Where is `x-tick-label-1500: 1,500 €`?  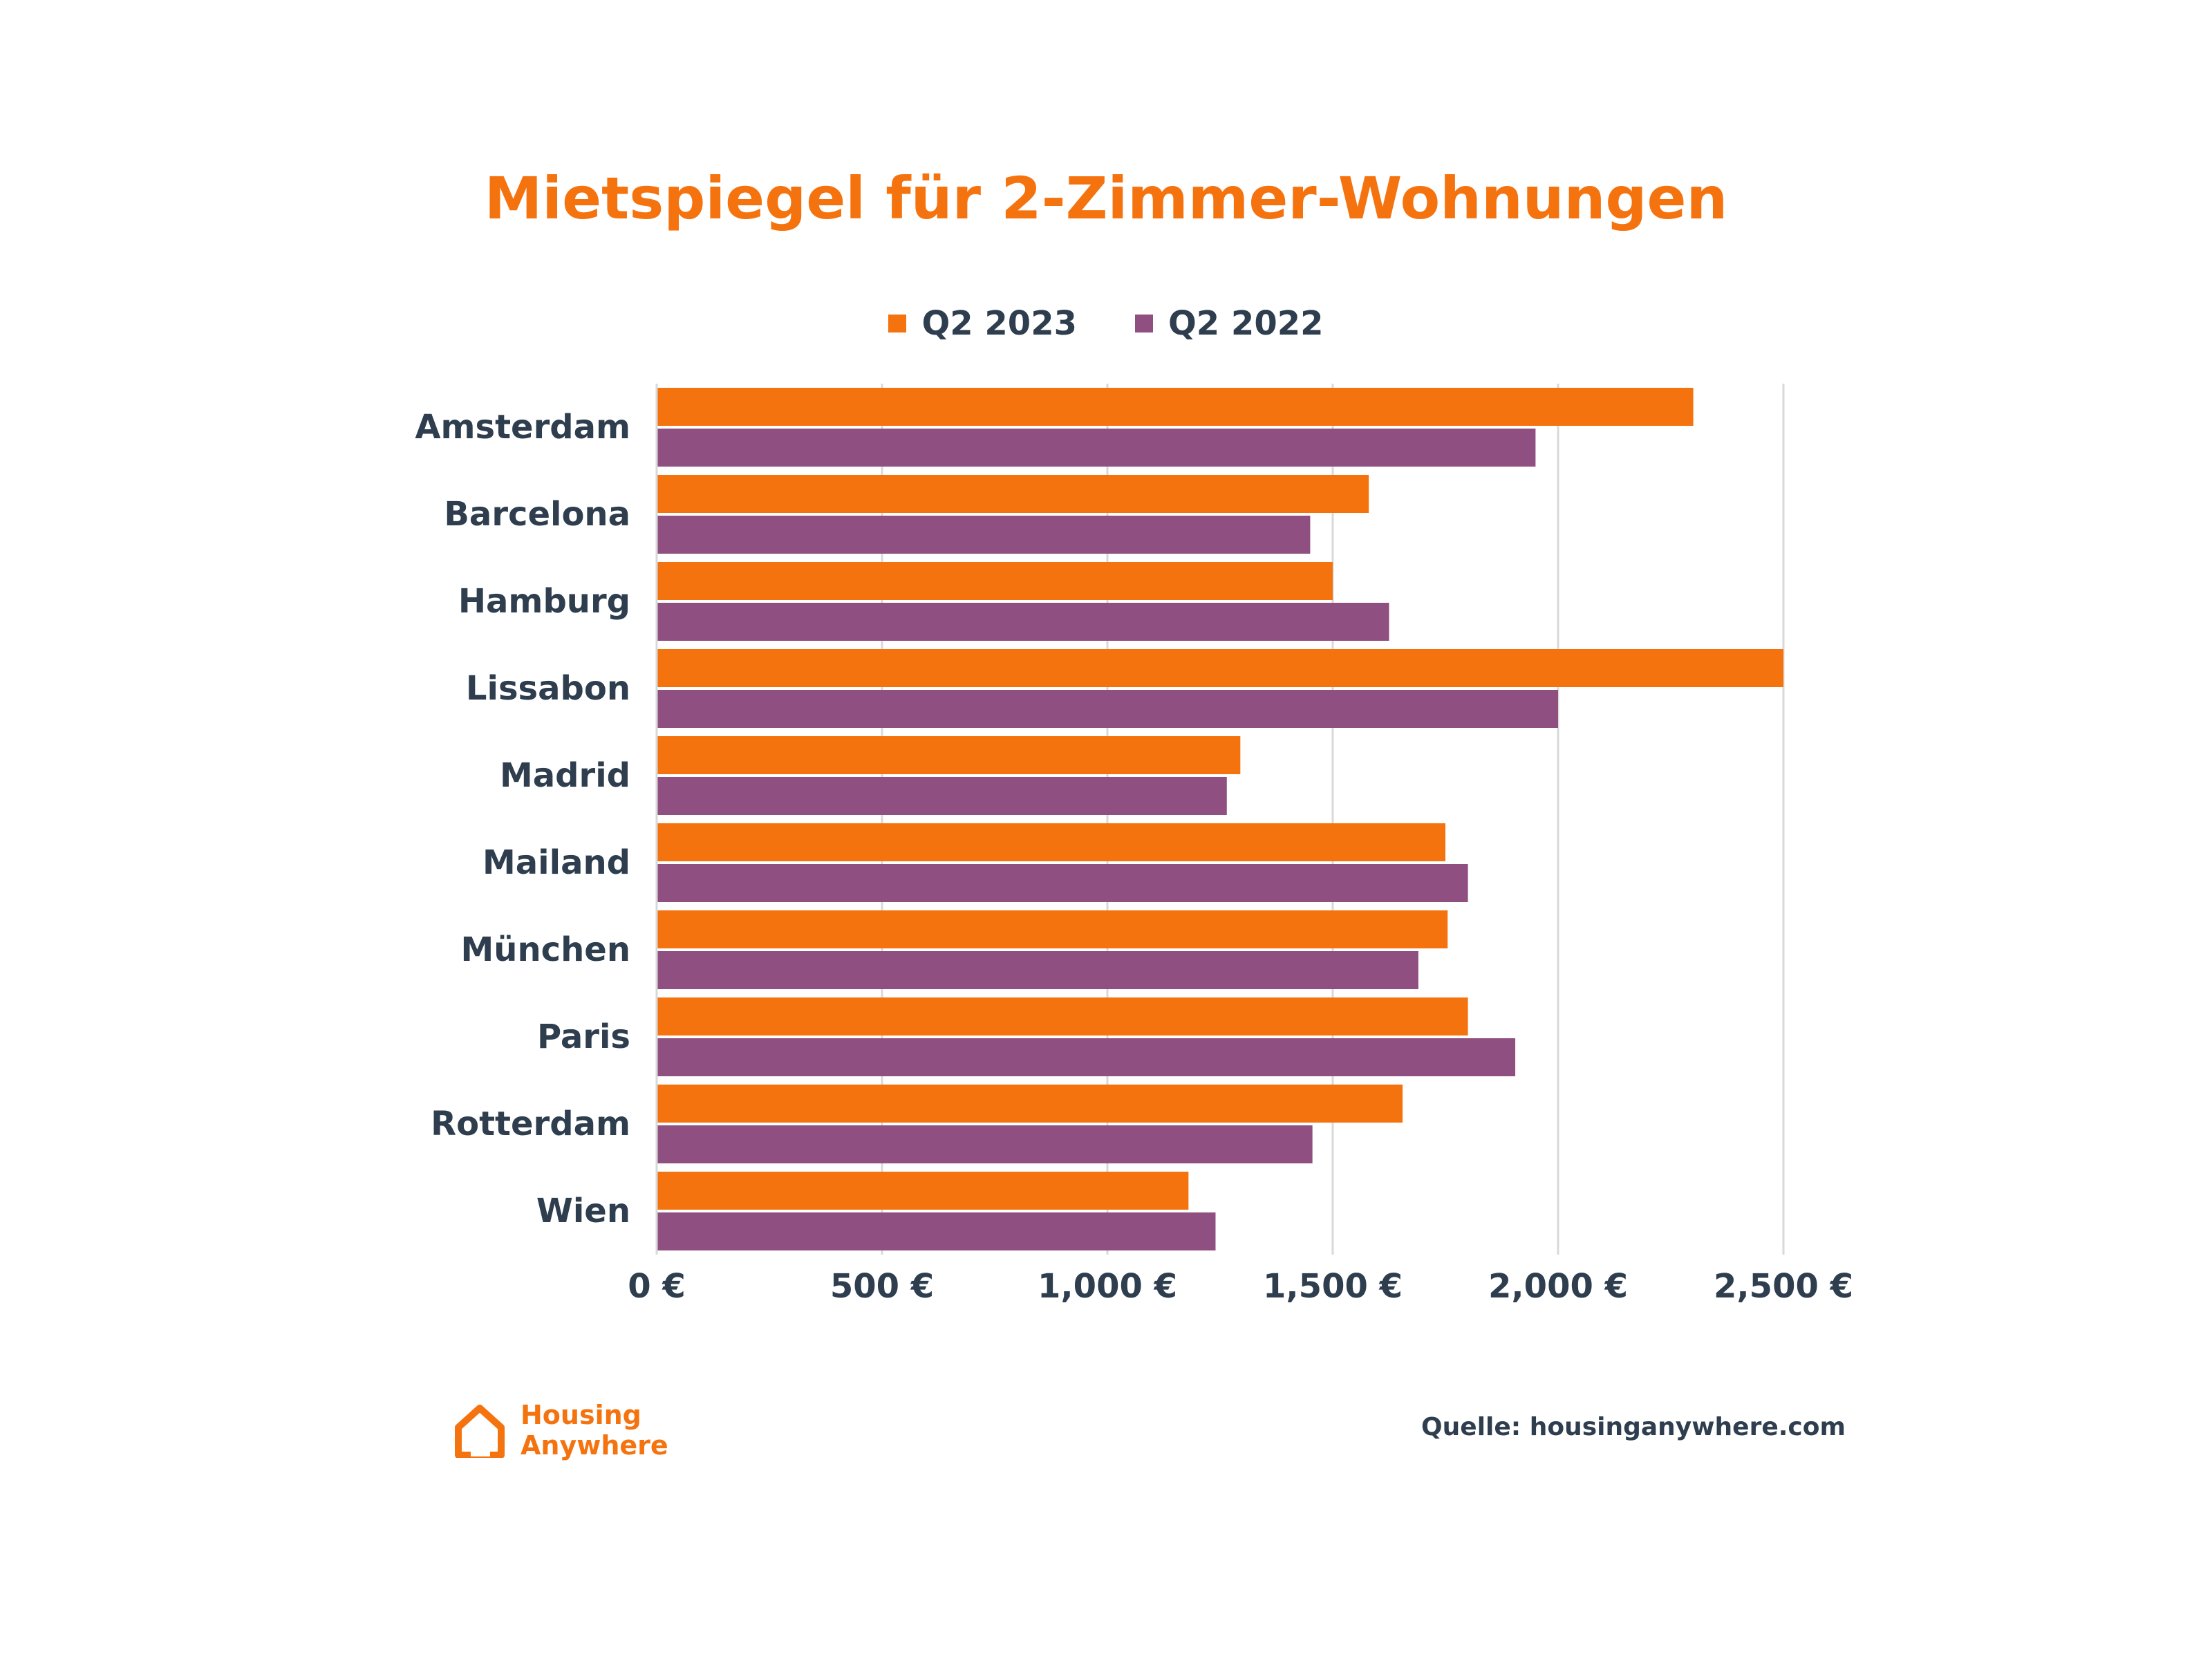 x-tick-label-1500: 1,500 € is located at coordinates (1333, 1286).